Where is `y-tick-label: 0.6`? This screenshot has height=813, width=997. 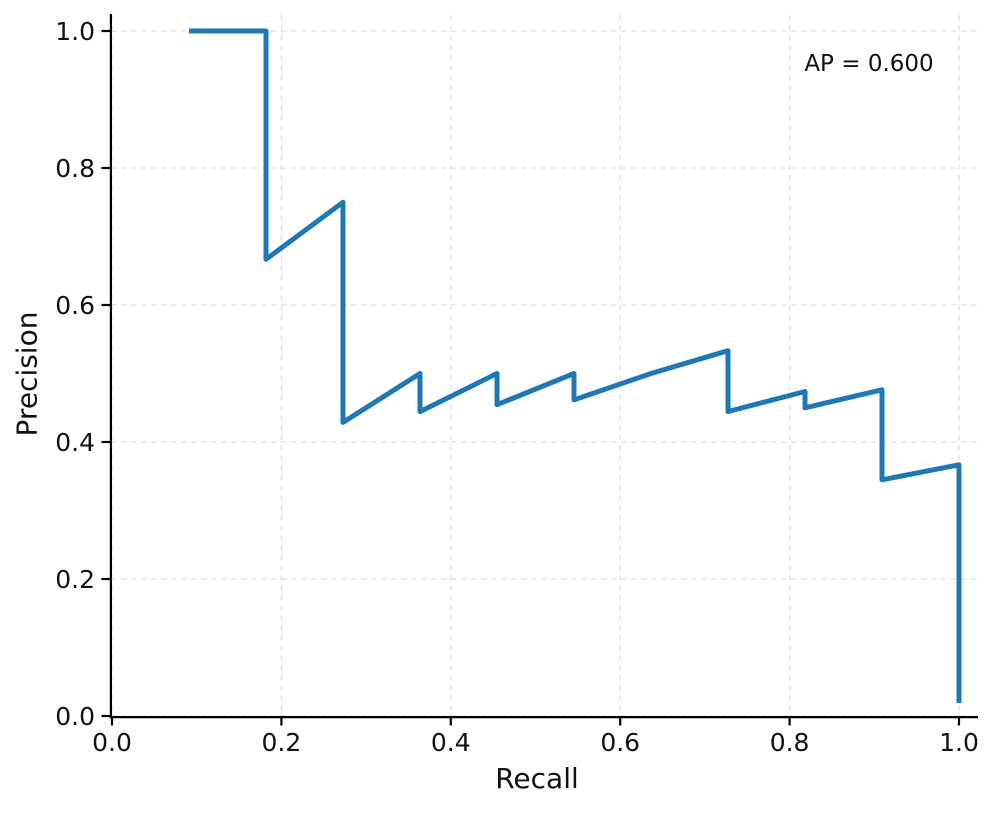
y-tick-label: 0.6 is located at coordinates (75, 305).